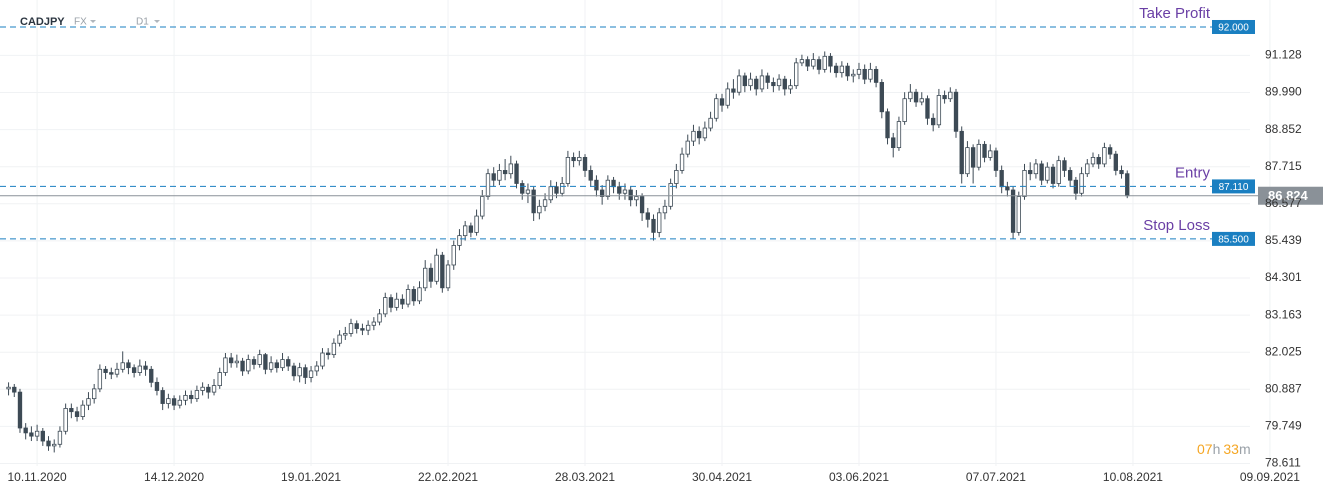 This screenshot has height=493, width=1323. Describe the element at coordinates (1193, 172) in the screenshot. I see `level-name: Entry` at that location.